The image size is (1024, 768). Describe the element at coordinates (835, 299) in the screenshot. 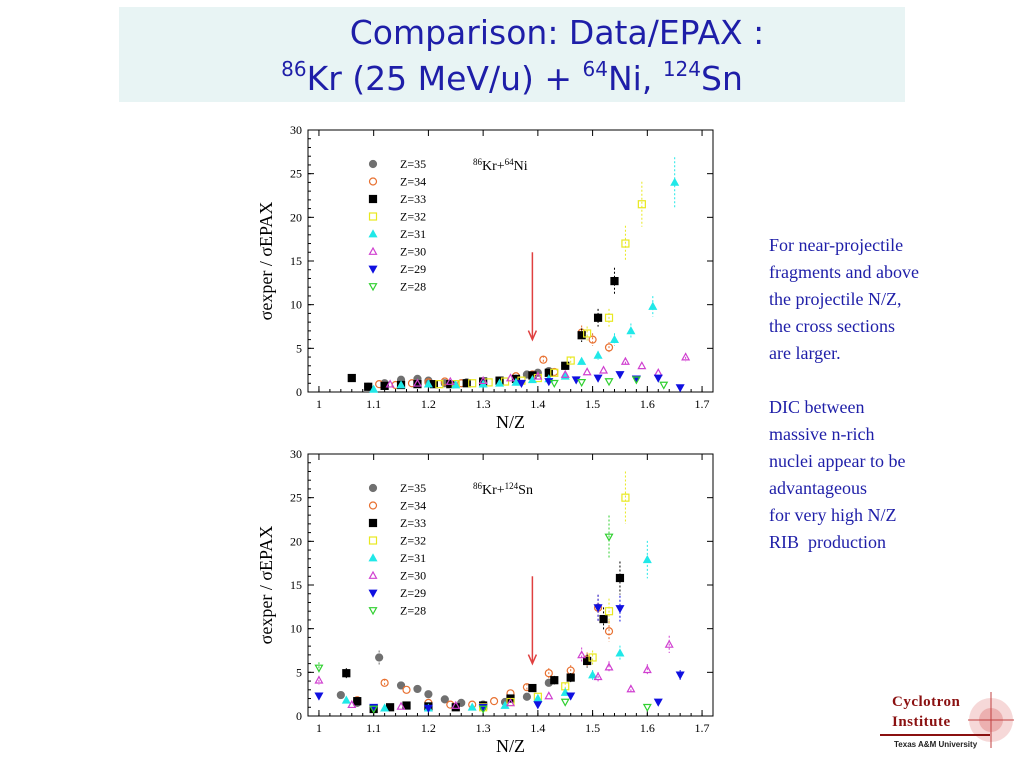

I see `note-line: the projectile N/Z,` at that location.